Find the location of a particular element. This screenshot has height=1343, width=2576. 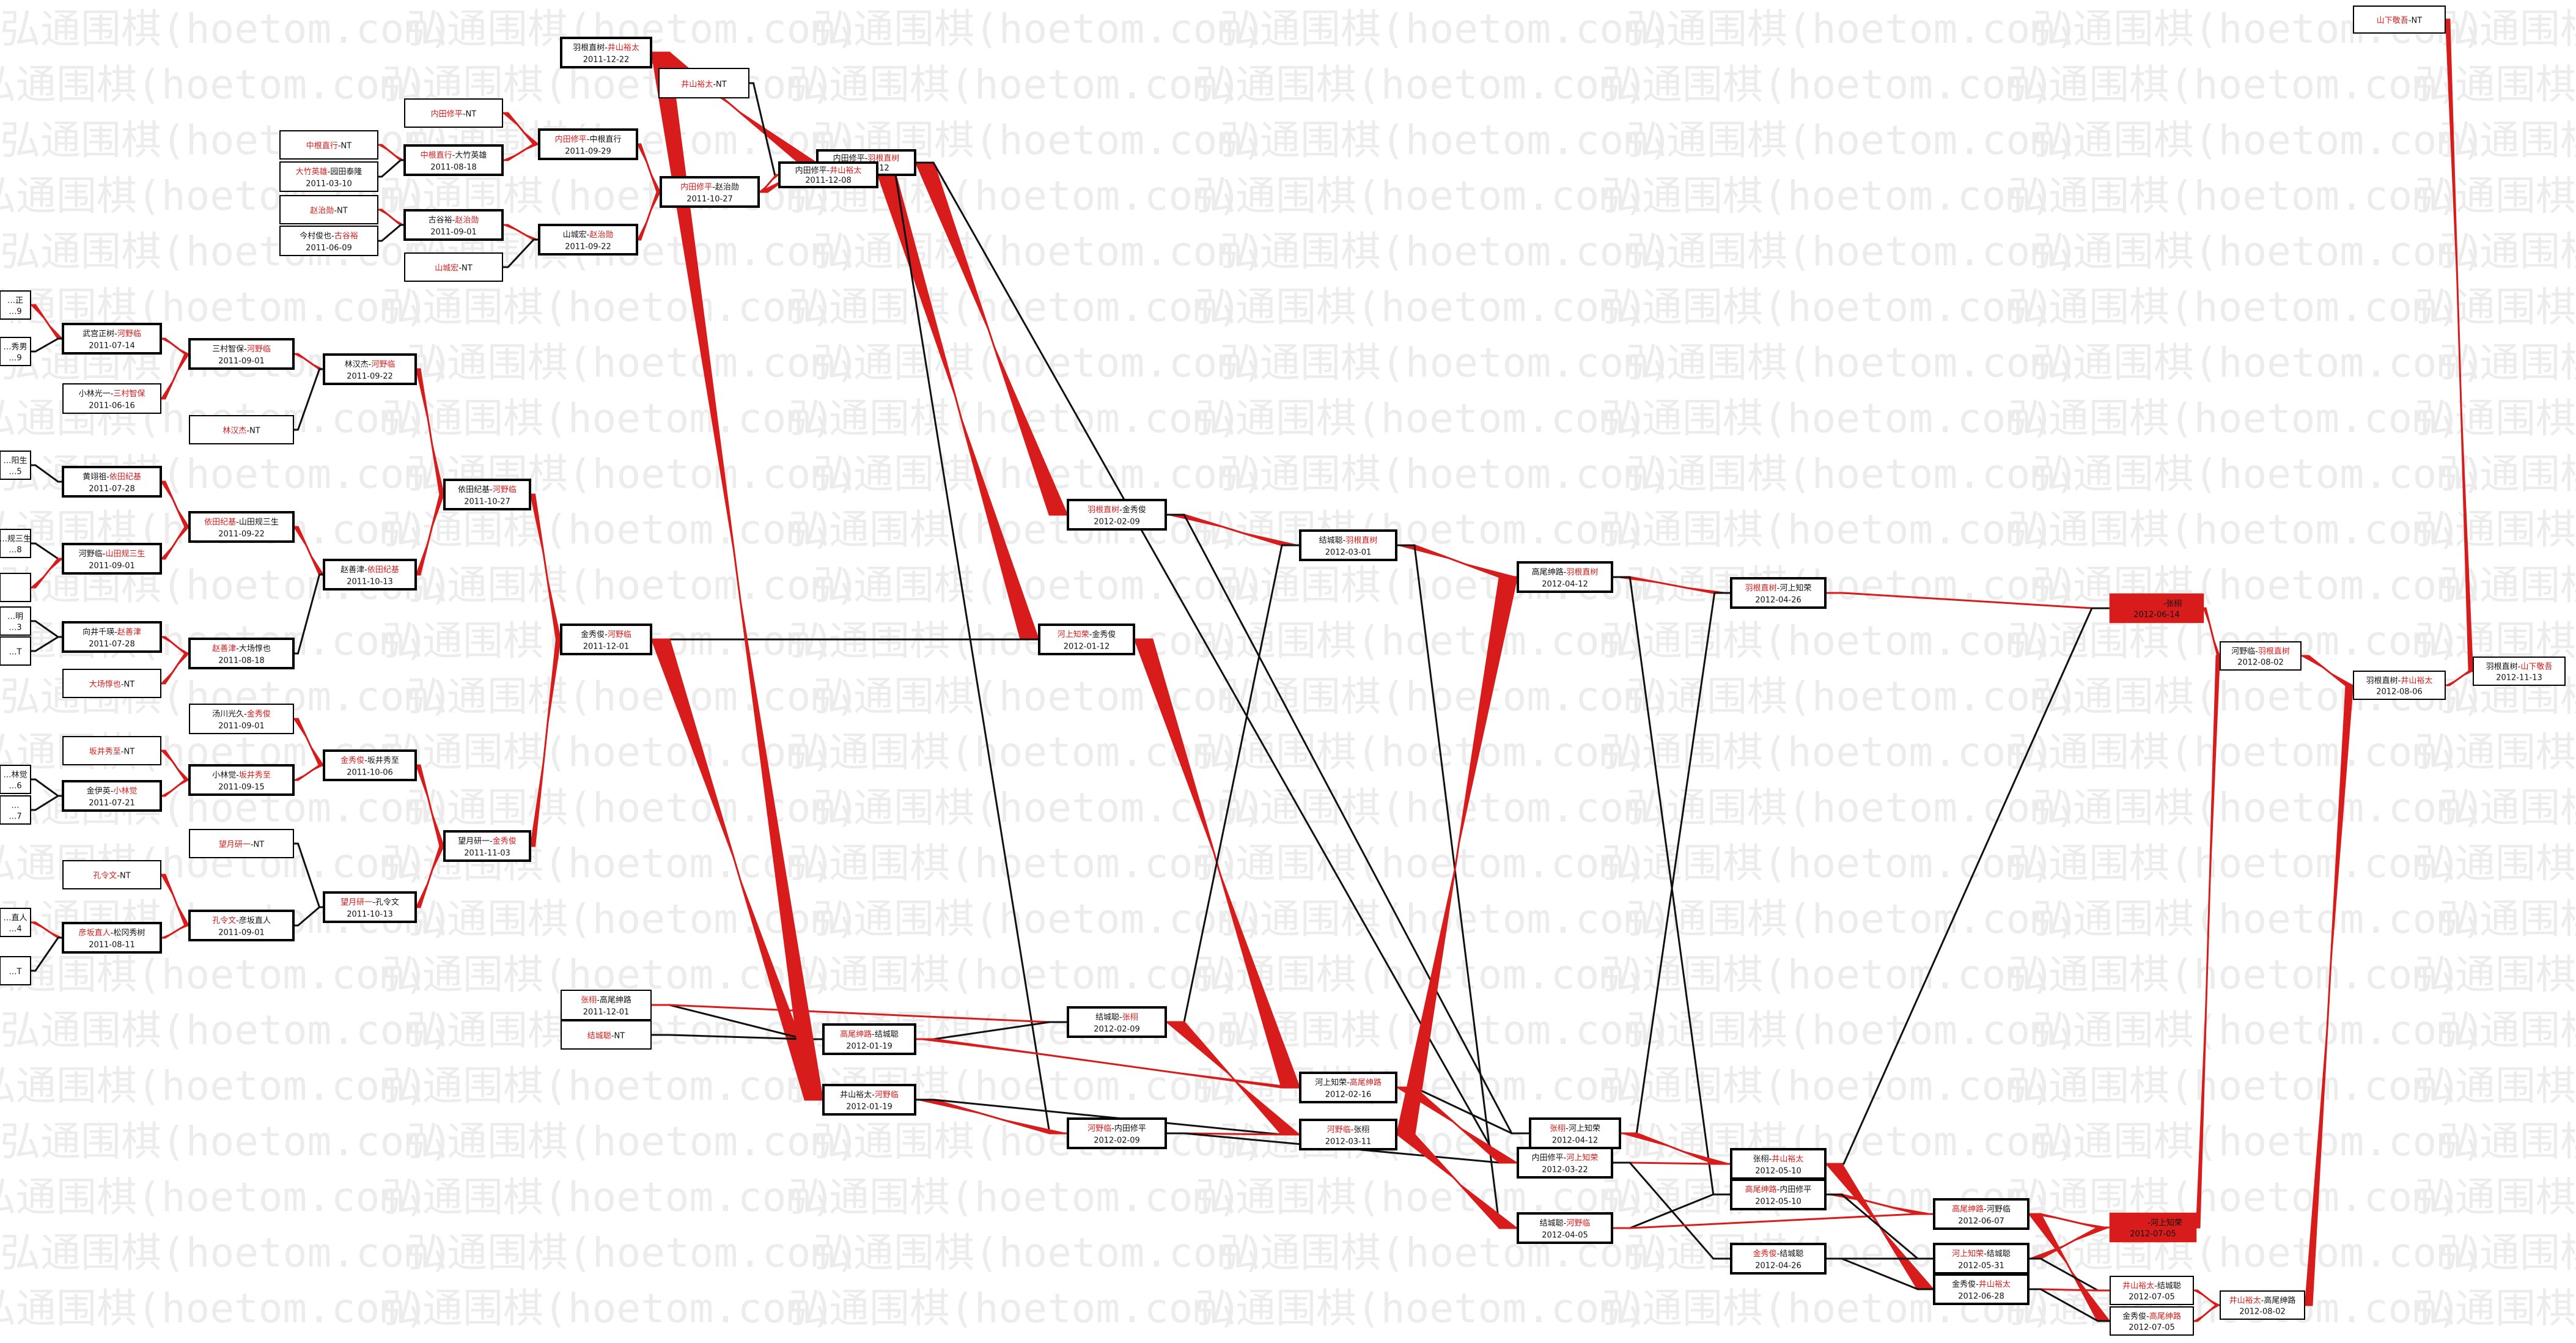

match-players: 河野临-山田规三生 is located at coordinates (112, 554).